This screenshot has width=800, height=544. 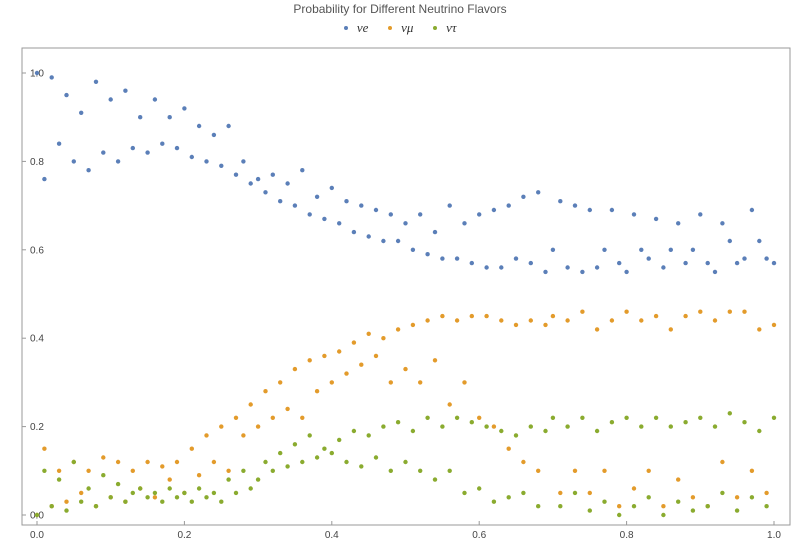 What do you see at coordinates (451, 27) in the screenshot?
I see `legend-label-nu-tau: ντ` at bounding box center [451, 27].